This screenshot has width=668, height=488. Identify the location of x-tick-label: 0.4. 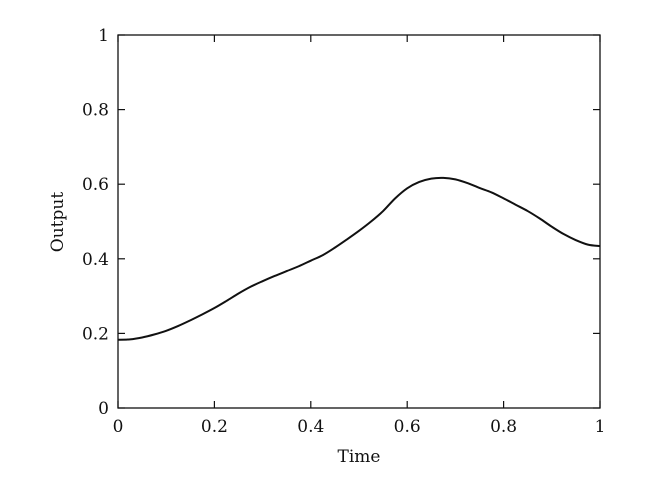
(310, 427).